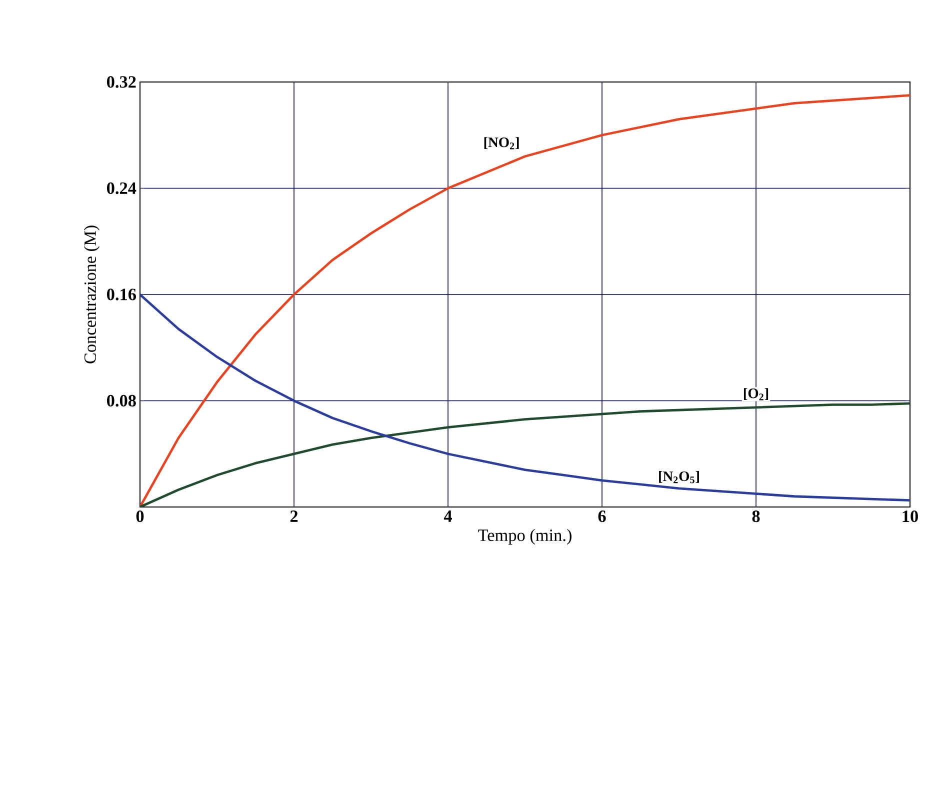 The height and width of the screenshot is (787, 948). I want to click on x-tick-label: 8, so click(756, 516).